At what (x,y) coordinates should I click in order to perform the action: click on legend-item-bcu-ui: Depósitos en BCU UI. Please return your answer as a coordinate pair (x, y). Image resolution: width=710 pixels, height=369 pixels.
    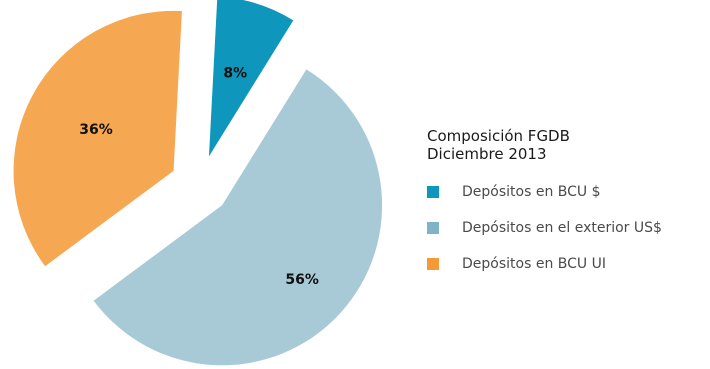
    Looking at the image, I should click on (568, 264).